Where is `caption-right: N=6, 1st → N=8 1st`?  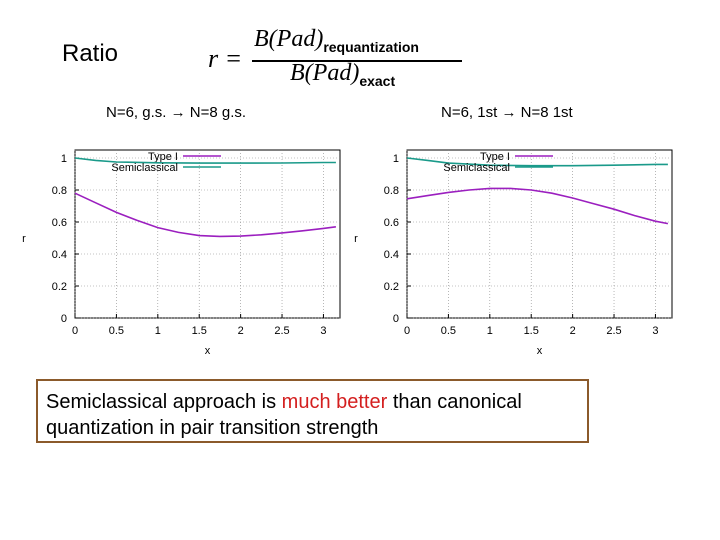 caption-right: N=6, 1st → N=8 1st is located at coordinates (507, 112).